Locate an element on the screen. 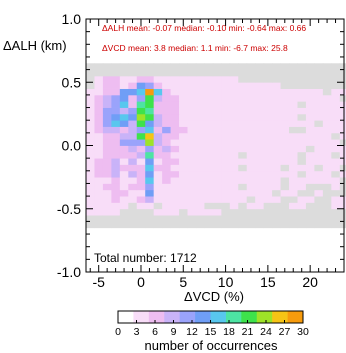 Image resolution: width=346 pixels, height=353 pixels. colorbar-swatch is located at coordinates (172, 317).